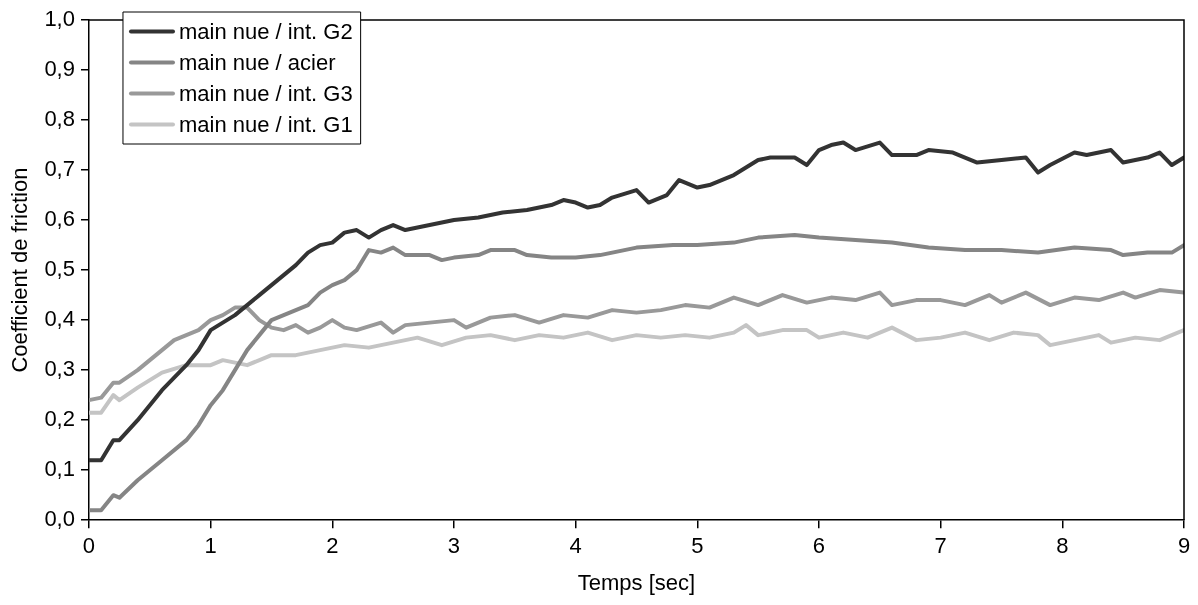 The width and height of the screenshot is (1198, 605). Describe the element at coordinates (265, 93) in the screenshot. I see `legend-label: main nue / int. G3` at that location.